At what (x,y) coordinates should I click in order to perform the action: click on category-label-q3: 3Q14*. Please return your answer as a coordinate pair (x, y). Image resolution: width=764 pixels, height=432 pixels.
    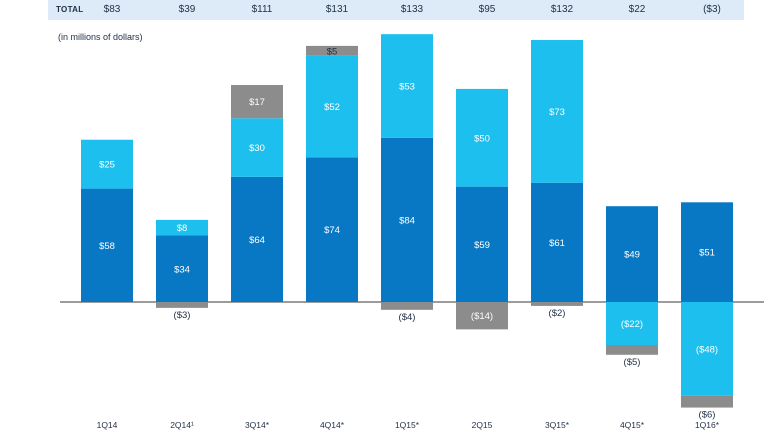
    Looking at the image, I should click on (257, 425).